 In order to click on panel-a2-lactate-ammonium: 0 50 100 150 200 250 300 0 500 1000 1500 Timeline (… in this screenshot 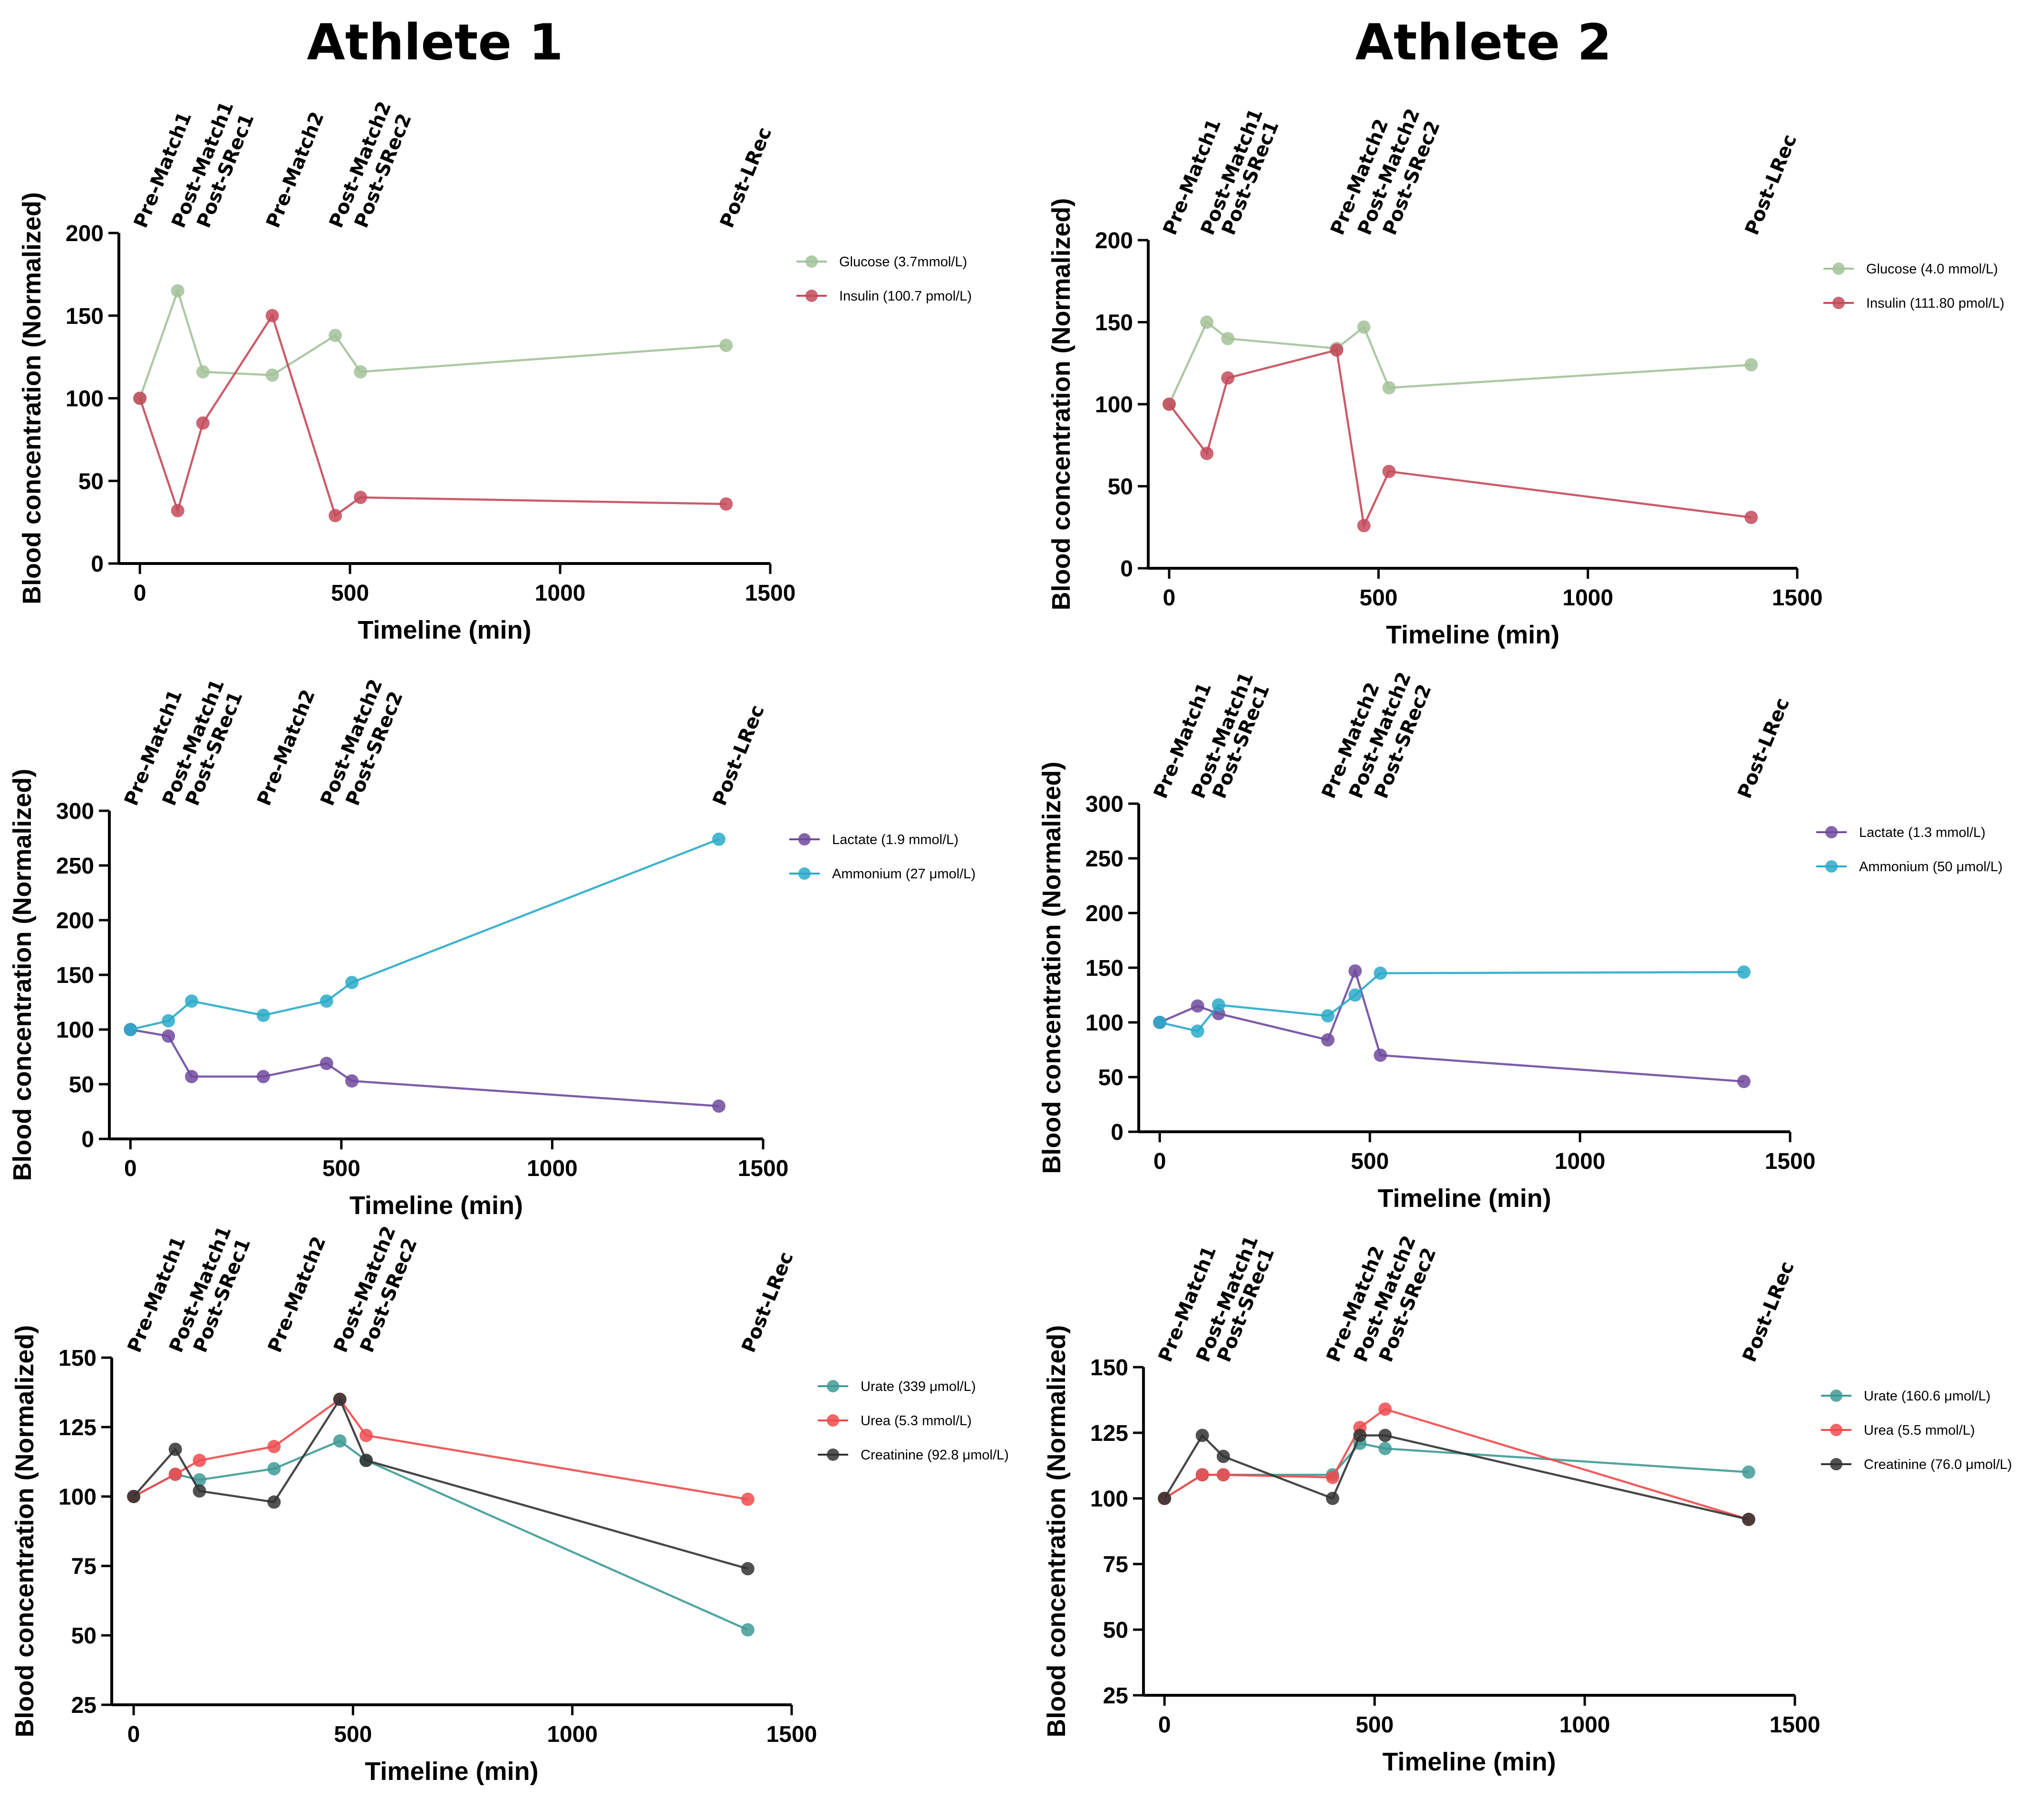, I will do `click(1520, 941)`.